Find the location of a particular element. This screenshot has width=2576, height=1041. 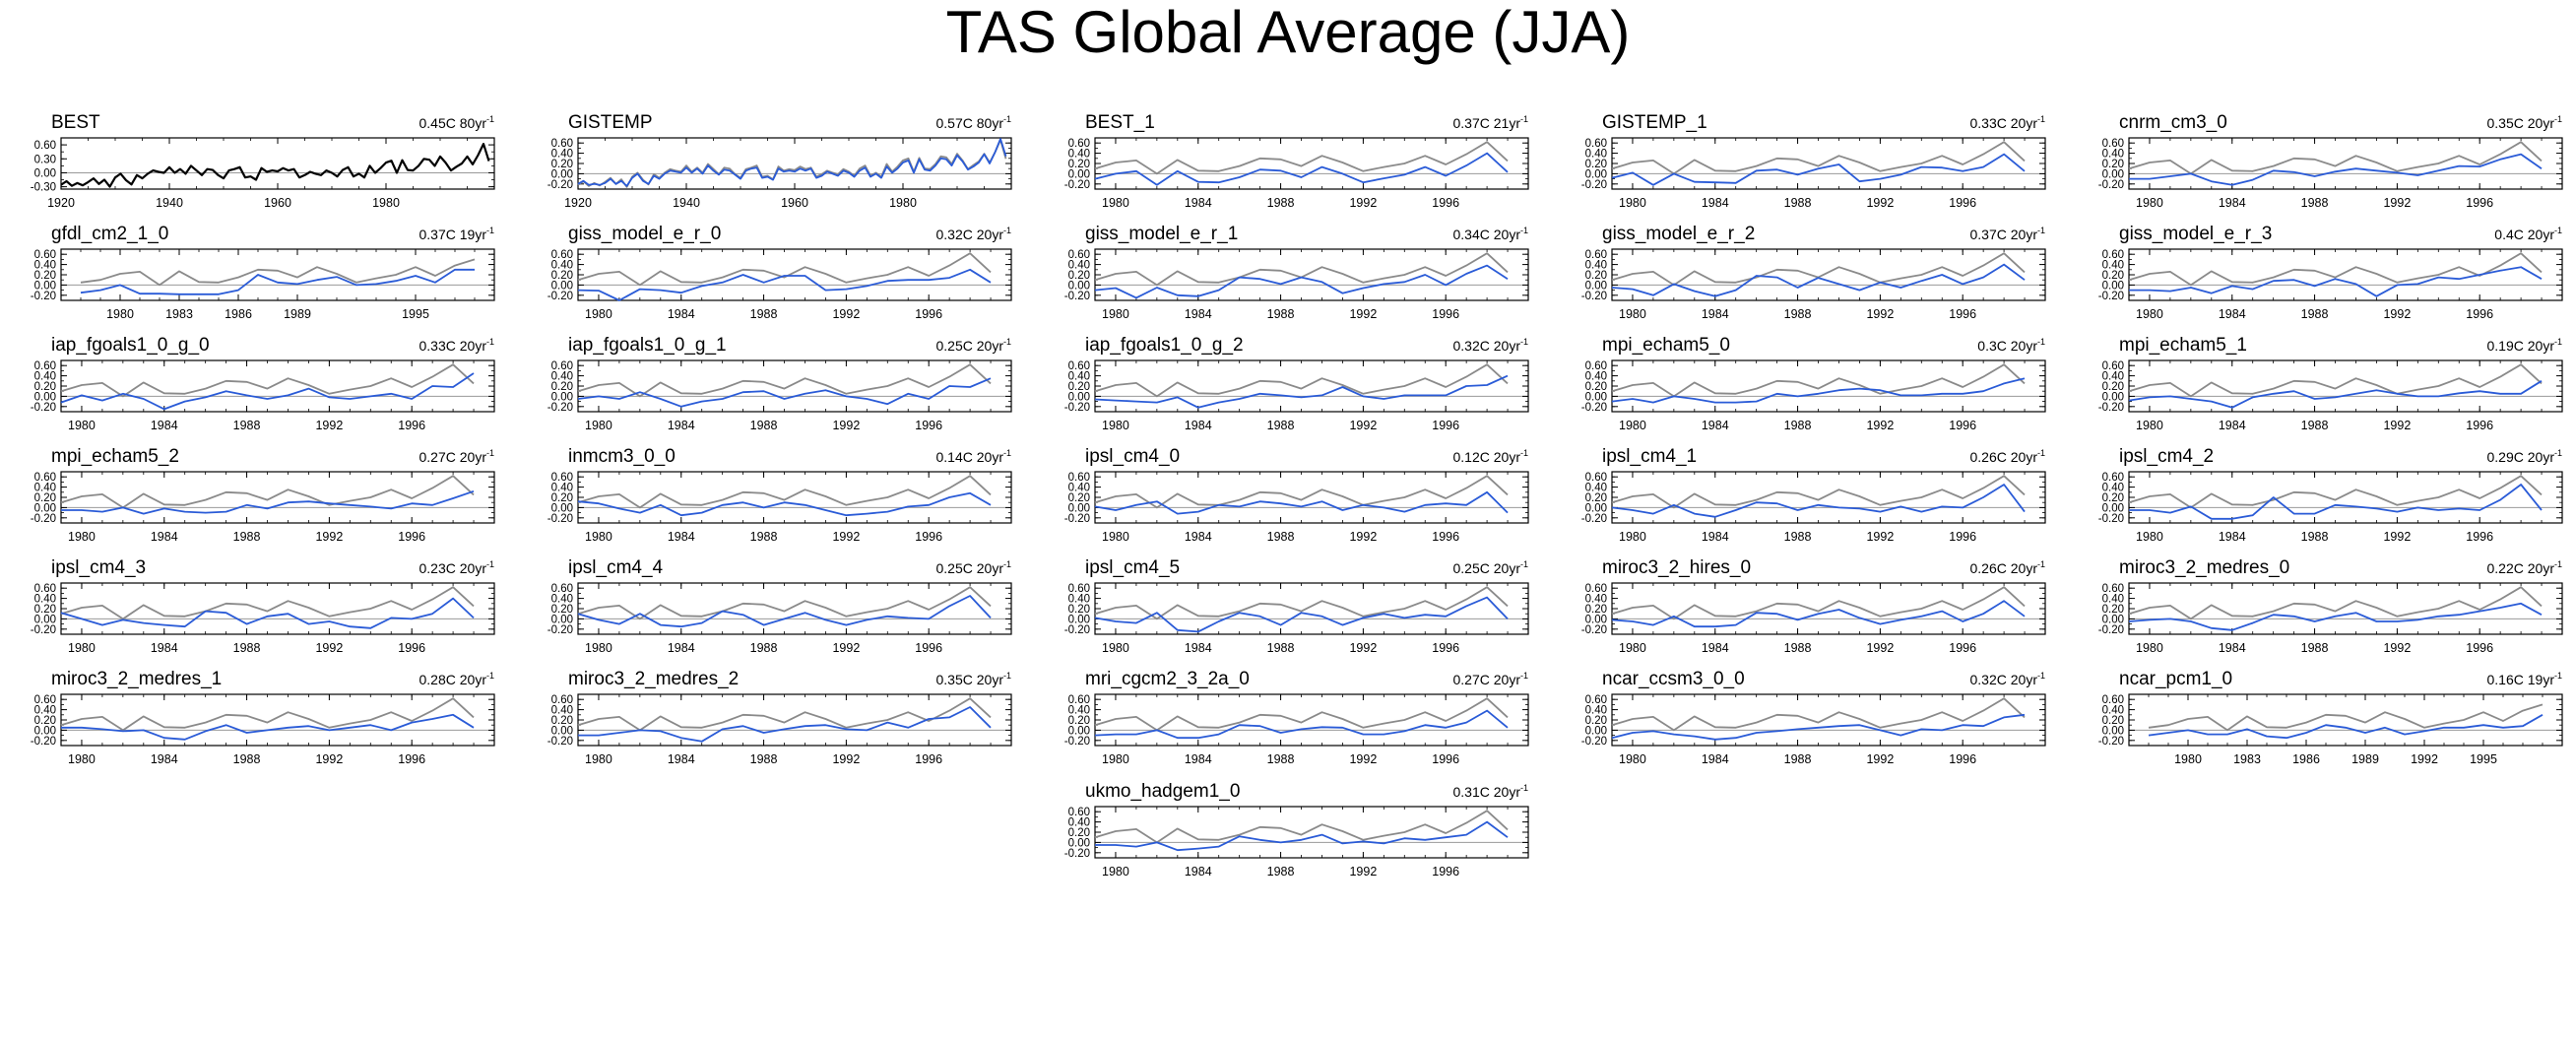

chart-title: ncar_ccsm3_0_0 is located at coordinates (1673, 679).